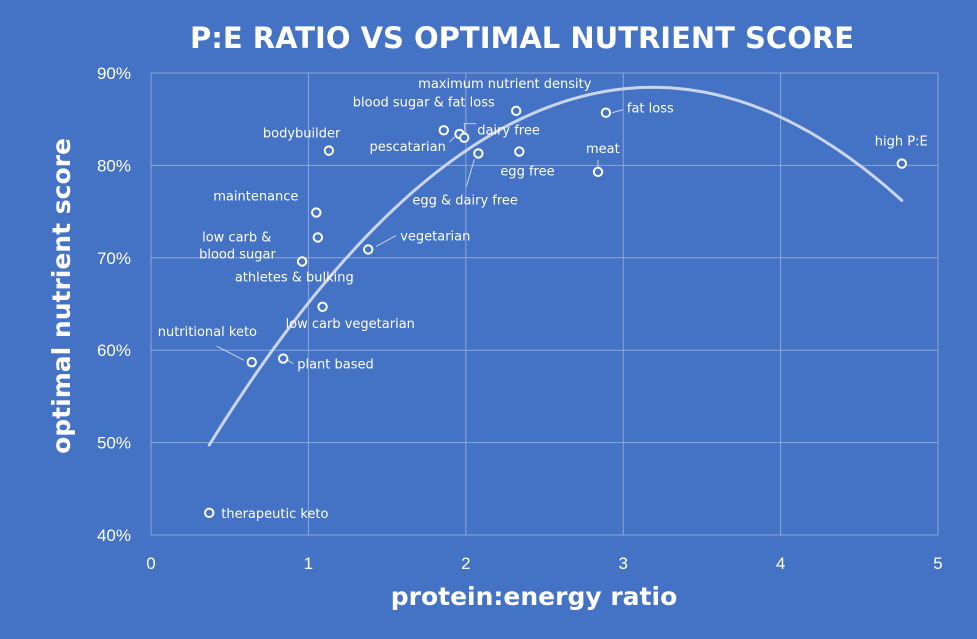  Describe the element at coordinates (150, 563) in the screenshot. I see `x-tick-label: 0` at that location.